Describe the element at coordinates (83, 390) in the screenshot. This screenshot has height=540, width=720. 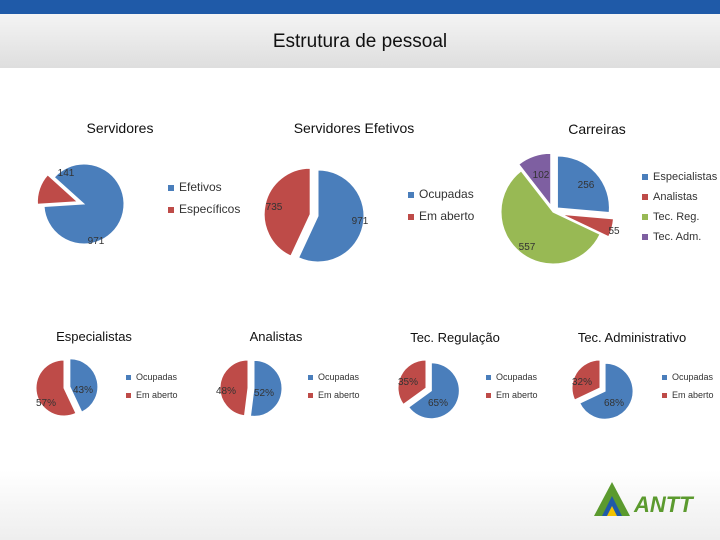
I see `chart-3-data-label-0: 43%` at that location.